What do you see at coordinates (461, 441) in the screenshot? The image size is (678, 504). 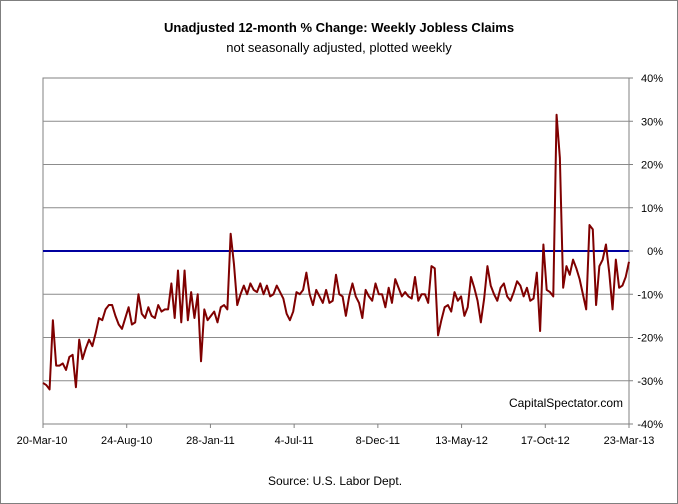 I see `x-tick-label: 13-May-12` at bounding box center [461, 441].